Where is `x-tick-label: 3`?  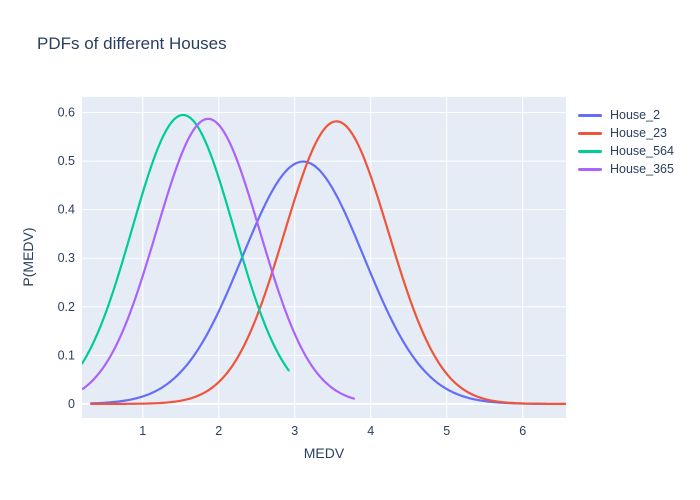 x-tick-label: 3 is located at coordinates (294, 431).